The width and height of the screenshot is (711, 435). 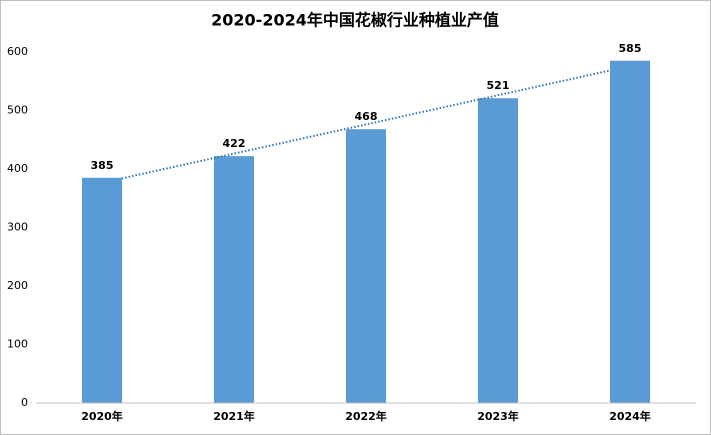 I want to click on data-label: 521, so click(x=498, y=85).